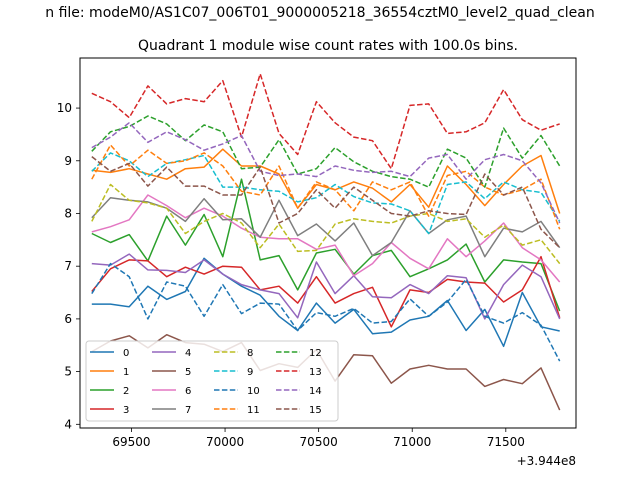 The width and height of the screenshot is (640, 480). I want to click on legend-box, so click(212, 381).